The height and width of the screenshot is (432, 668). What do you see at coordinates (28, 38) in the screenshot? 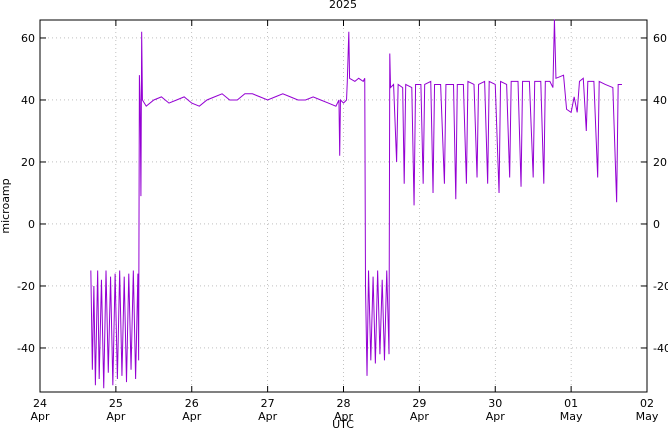
I see `y-tick-label: 60` at bounding box center [28, 38].